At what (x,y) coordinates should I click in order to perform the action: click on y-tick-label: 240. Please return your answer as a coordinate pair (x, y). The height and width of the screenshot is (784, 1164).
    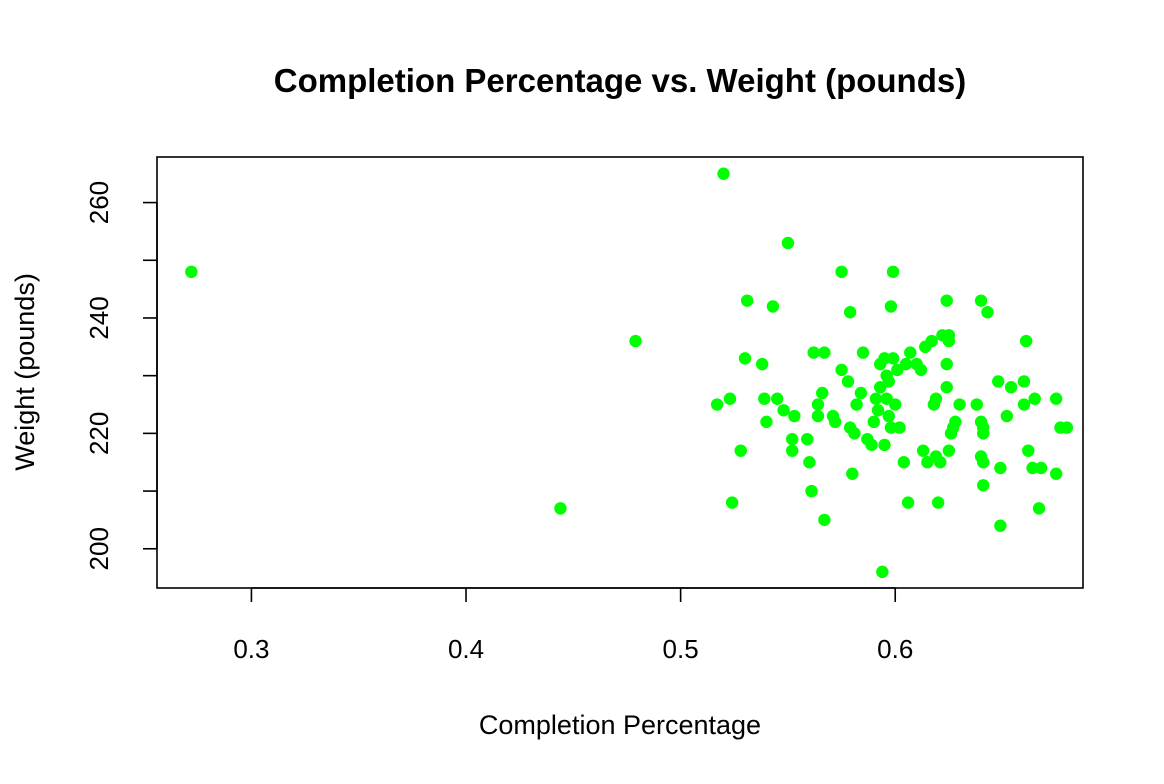
    Looking at the image, I should click on (99, 317).